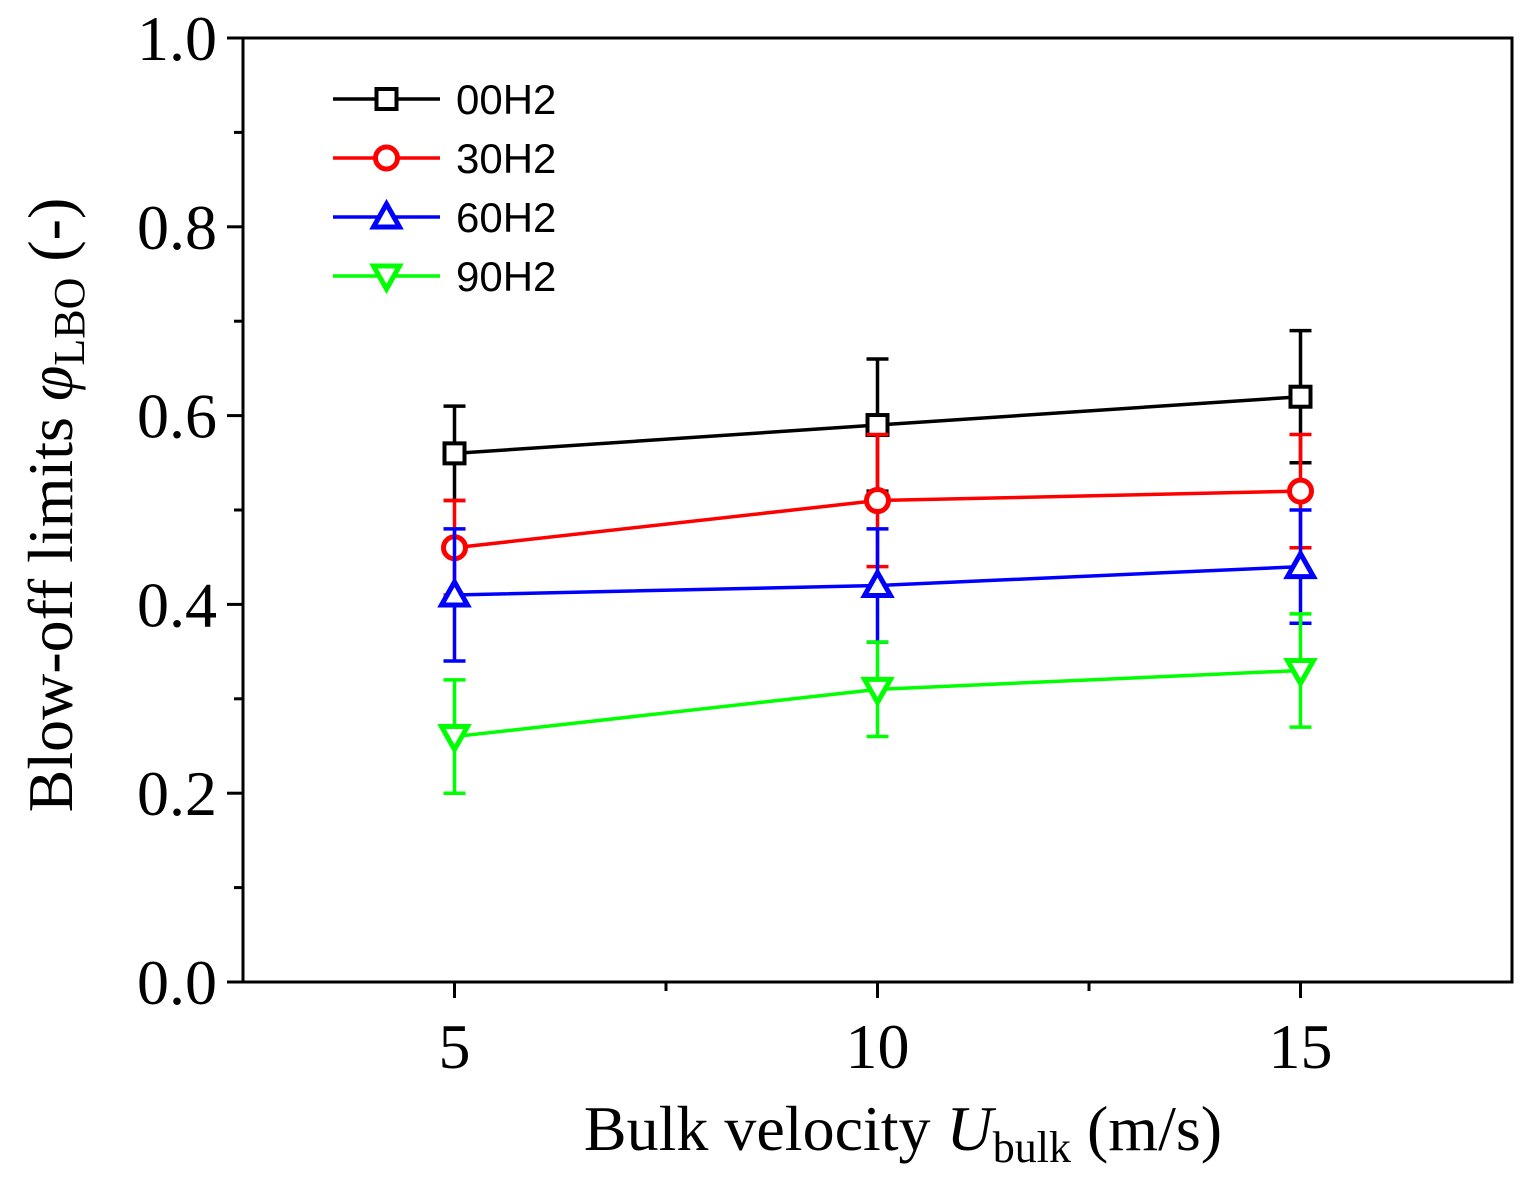 This screenshot has width=1533, height=1184. Describe the element at coordinates (177, 227) in the screenshot. I see `y-tick-label: 0.8` at that location.